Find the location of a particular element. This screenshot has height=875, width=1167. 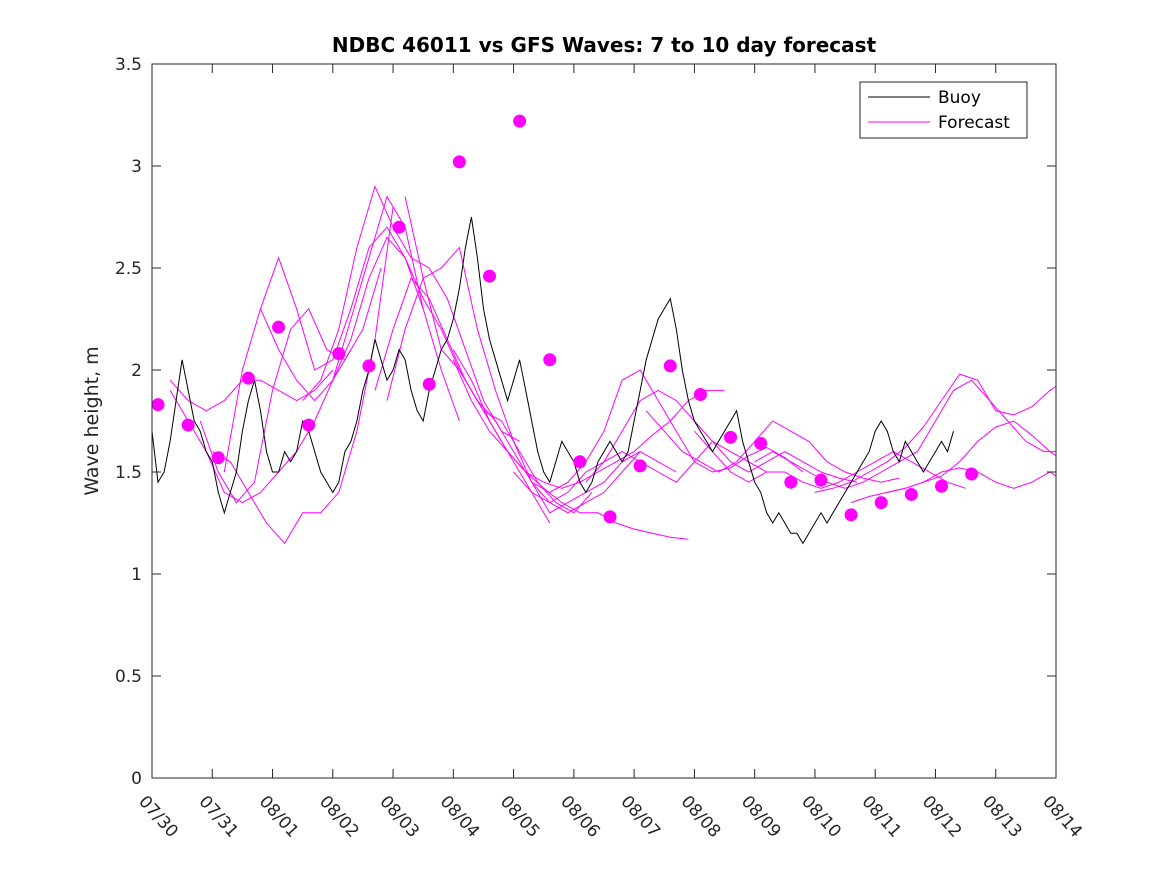

y-tick-label: 1 is located at coordinates (136, 575).